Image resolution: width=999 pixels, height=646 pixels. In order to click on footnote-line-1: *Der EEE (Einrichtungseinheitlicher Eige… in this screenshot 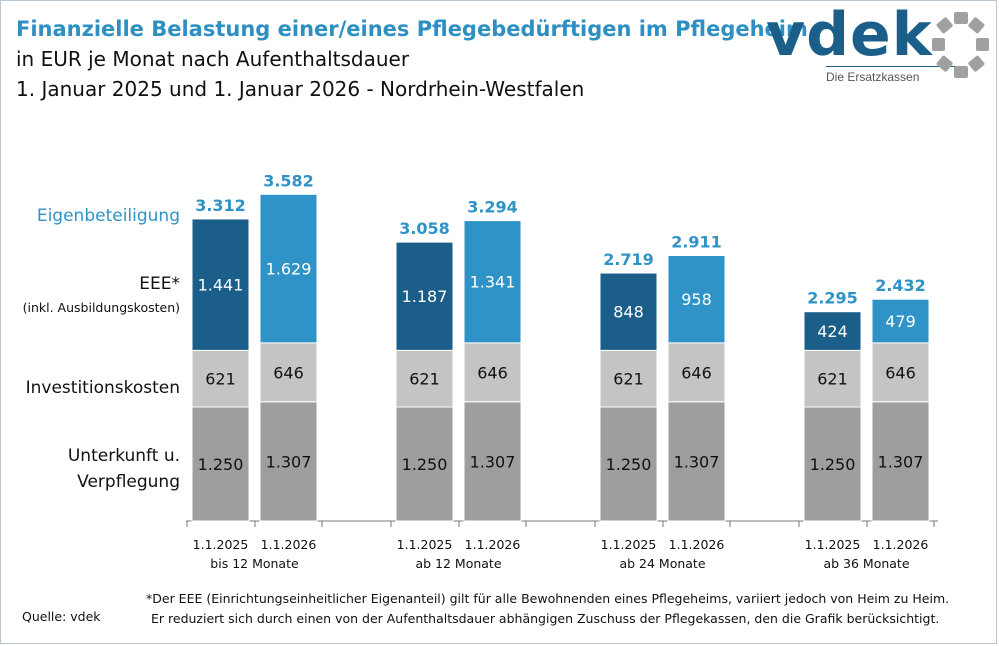, I will do `click(548, 598)`.